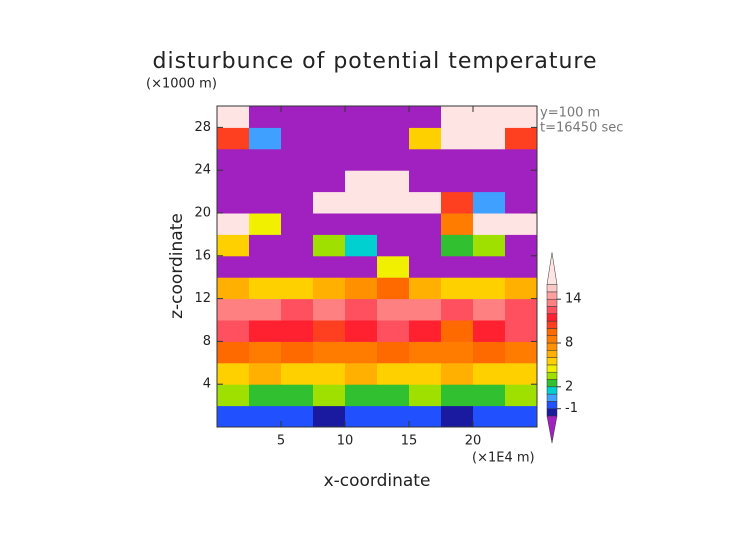 The image size is (752, 536). I want to click on y-tick-label: 4, so click(207, 384).